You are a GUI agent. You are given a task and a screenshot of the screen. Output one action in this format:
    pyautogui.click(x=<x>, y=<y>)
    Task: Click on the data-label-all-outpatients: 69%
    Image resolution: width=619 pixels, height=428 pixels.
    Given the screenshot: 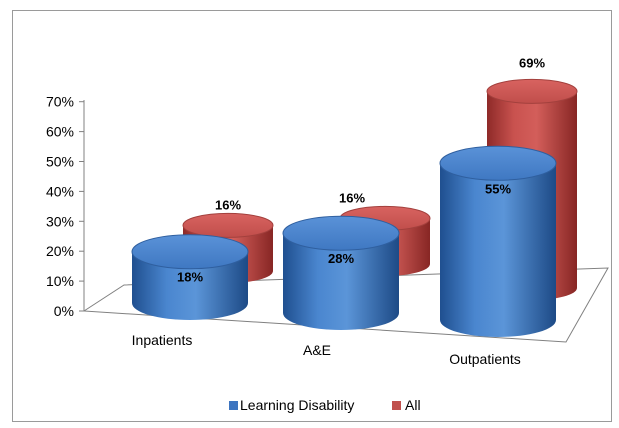 What is the action you would take?
    pyautogui.click(x=532, y=62)
    